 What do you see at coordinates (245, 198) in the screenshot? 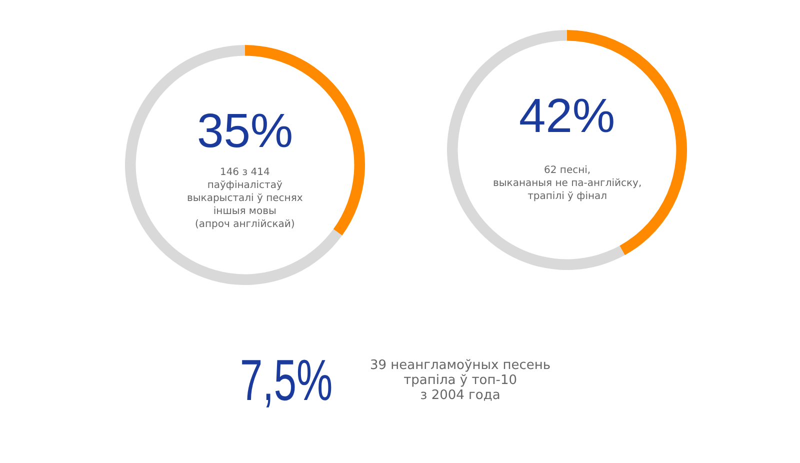
I see `text: 146 з 414 паўфіналістаў выкарысталі ў песнях іншыя мовы (апроч англійскай)` at bounding box center [245, 198].